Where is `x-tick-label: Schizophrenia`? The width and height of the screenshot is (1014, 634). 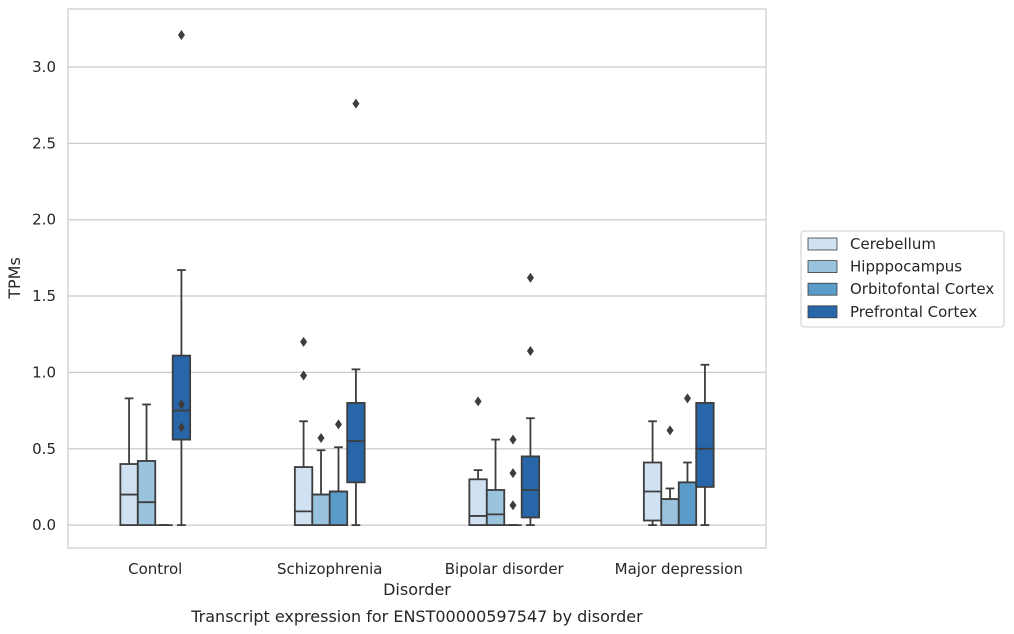
x-tick-label: Schizophrenia is located at coordinates (329, 569).